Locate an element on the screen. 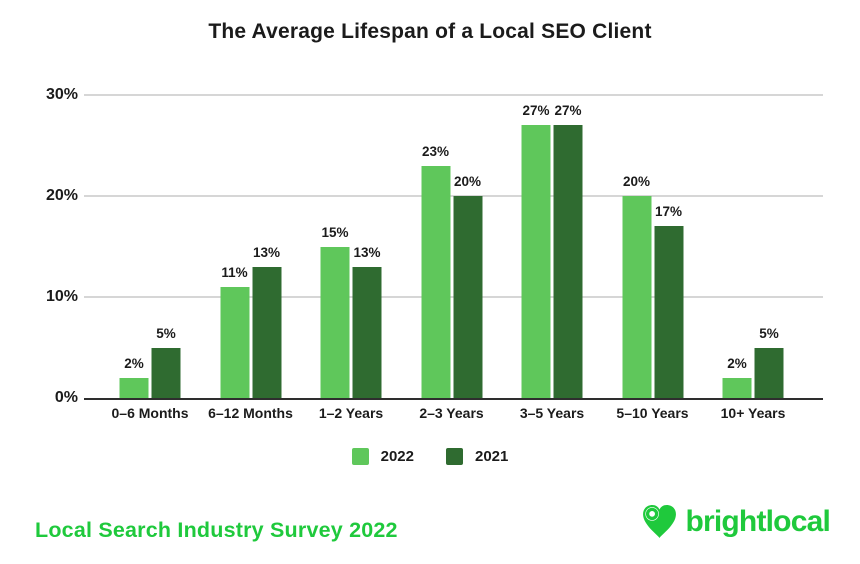 The height and width of the screenshot is (564, 860). bar-group-1: 2% 5% is located at coordinates (150, 361).